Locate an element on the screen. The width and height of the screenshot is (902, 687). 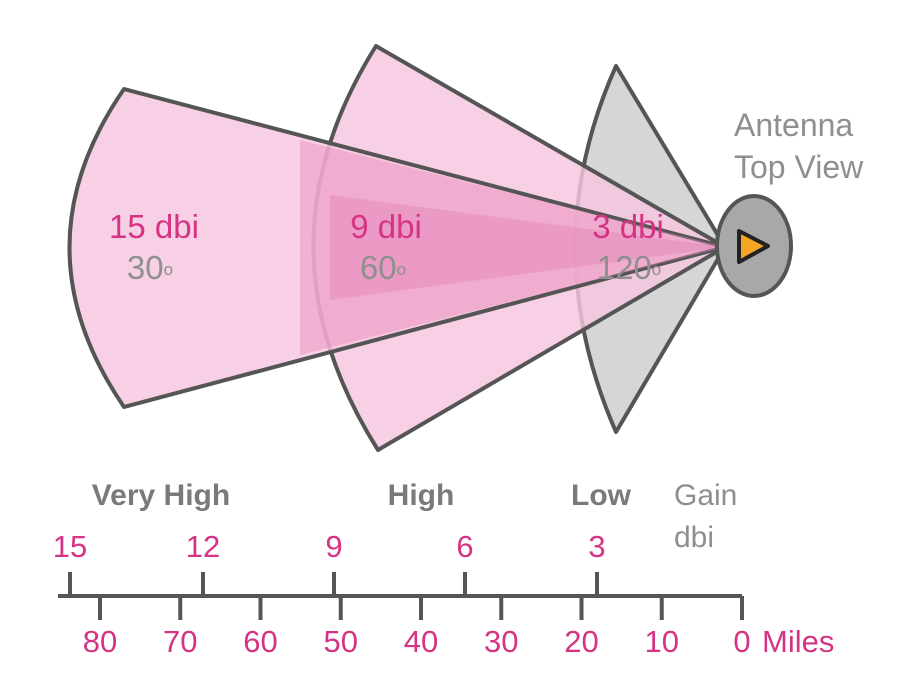
antenna-label-line1: Antenna is located at coordinates (793, 125).